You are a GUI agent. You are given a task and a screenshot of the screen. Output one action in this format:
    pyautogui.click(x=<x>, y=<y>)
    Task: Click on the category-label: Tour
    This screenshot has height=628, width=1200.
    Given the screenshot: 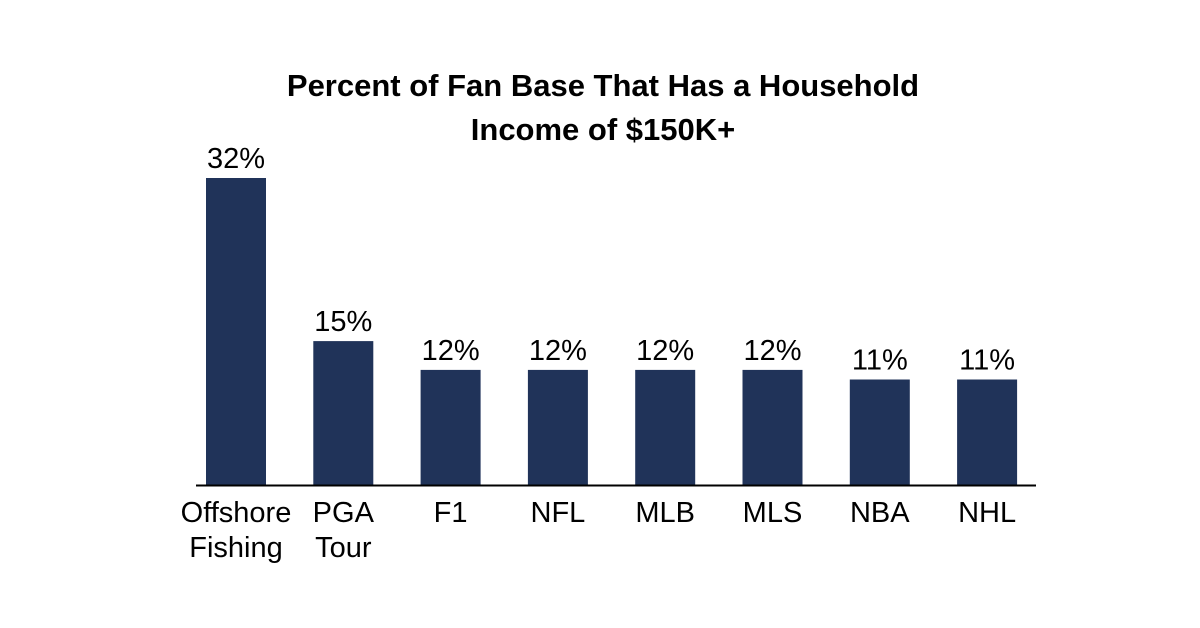 What is the action you would take?
    pyautogui.click(x=343, y=548)
    